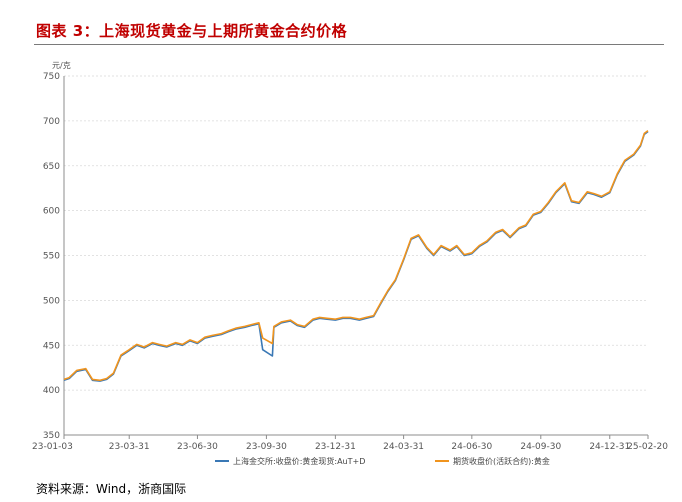 This screenshot has width=682, height=502. I want to click on y-tick-label: 350, so click(51, 436).